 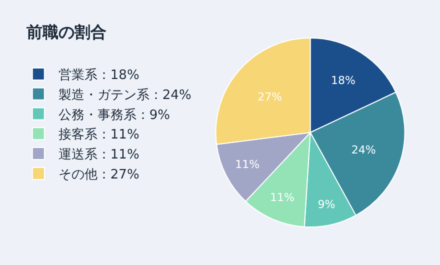 What do you see at coordinates (363, 149) in the screenshot?
I see `data-label: 24%` at bounding box center [363, 149].